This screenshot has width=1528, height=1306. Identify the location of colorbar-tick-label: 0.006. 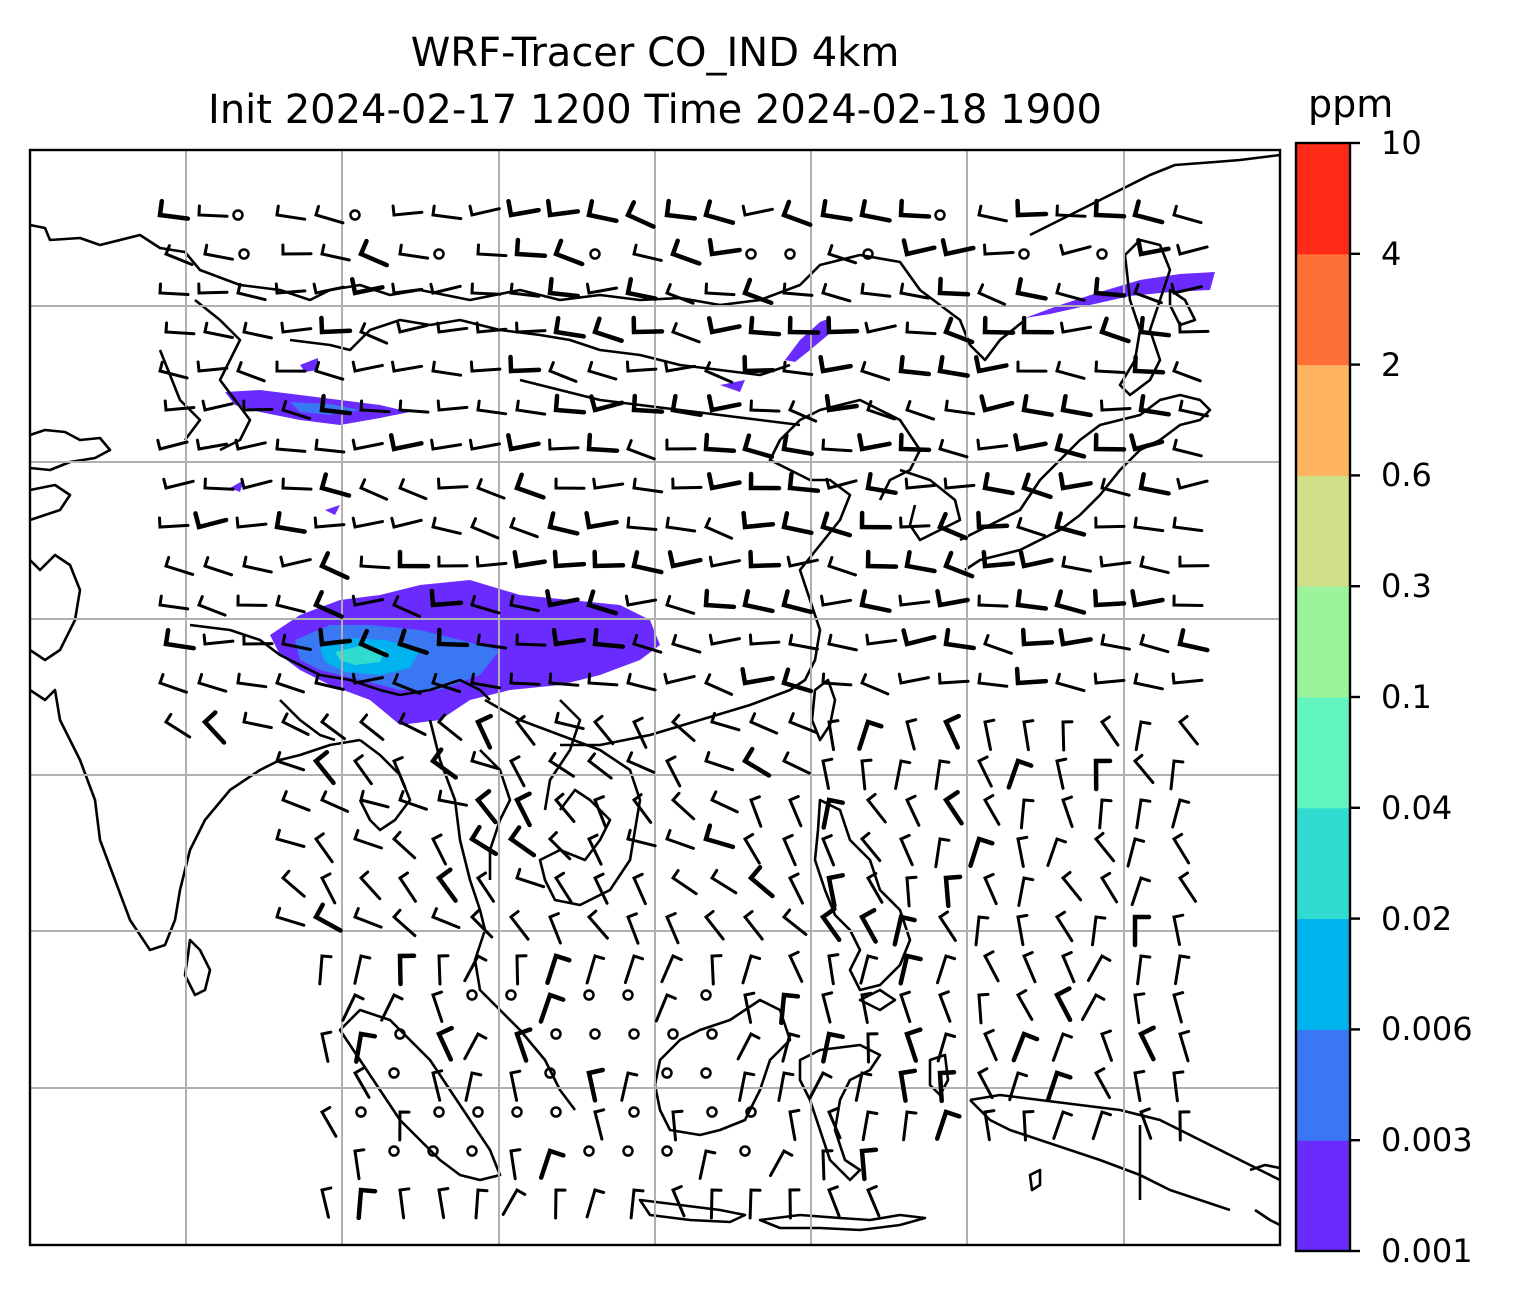
(1427, 1029).